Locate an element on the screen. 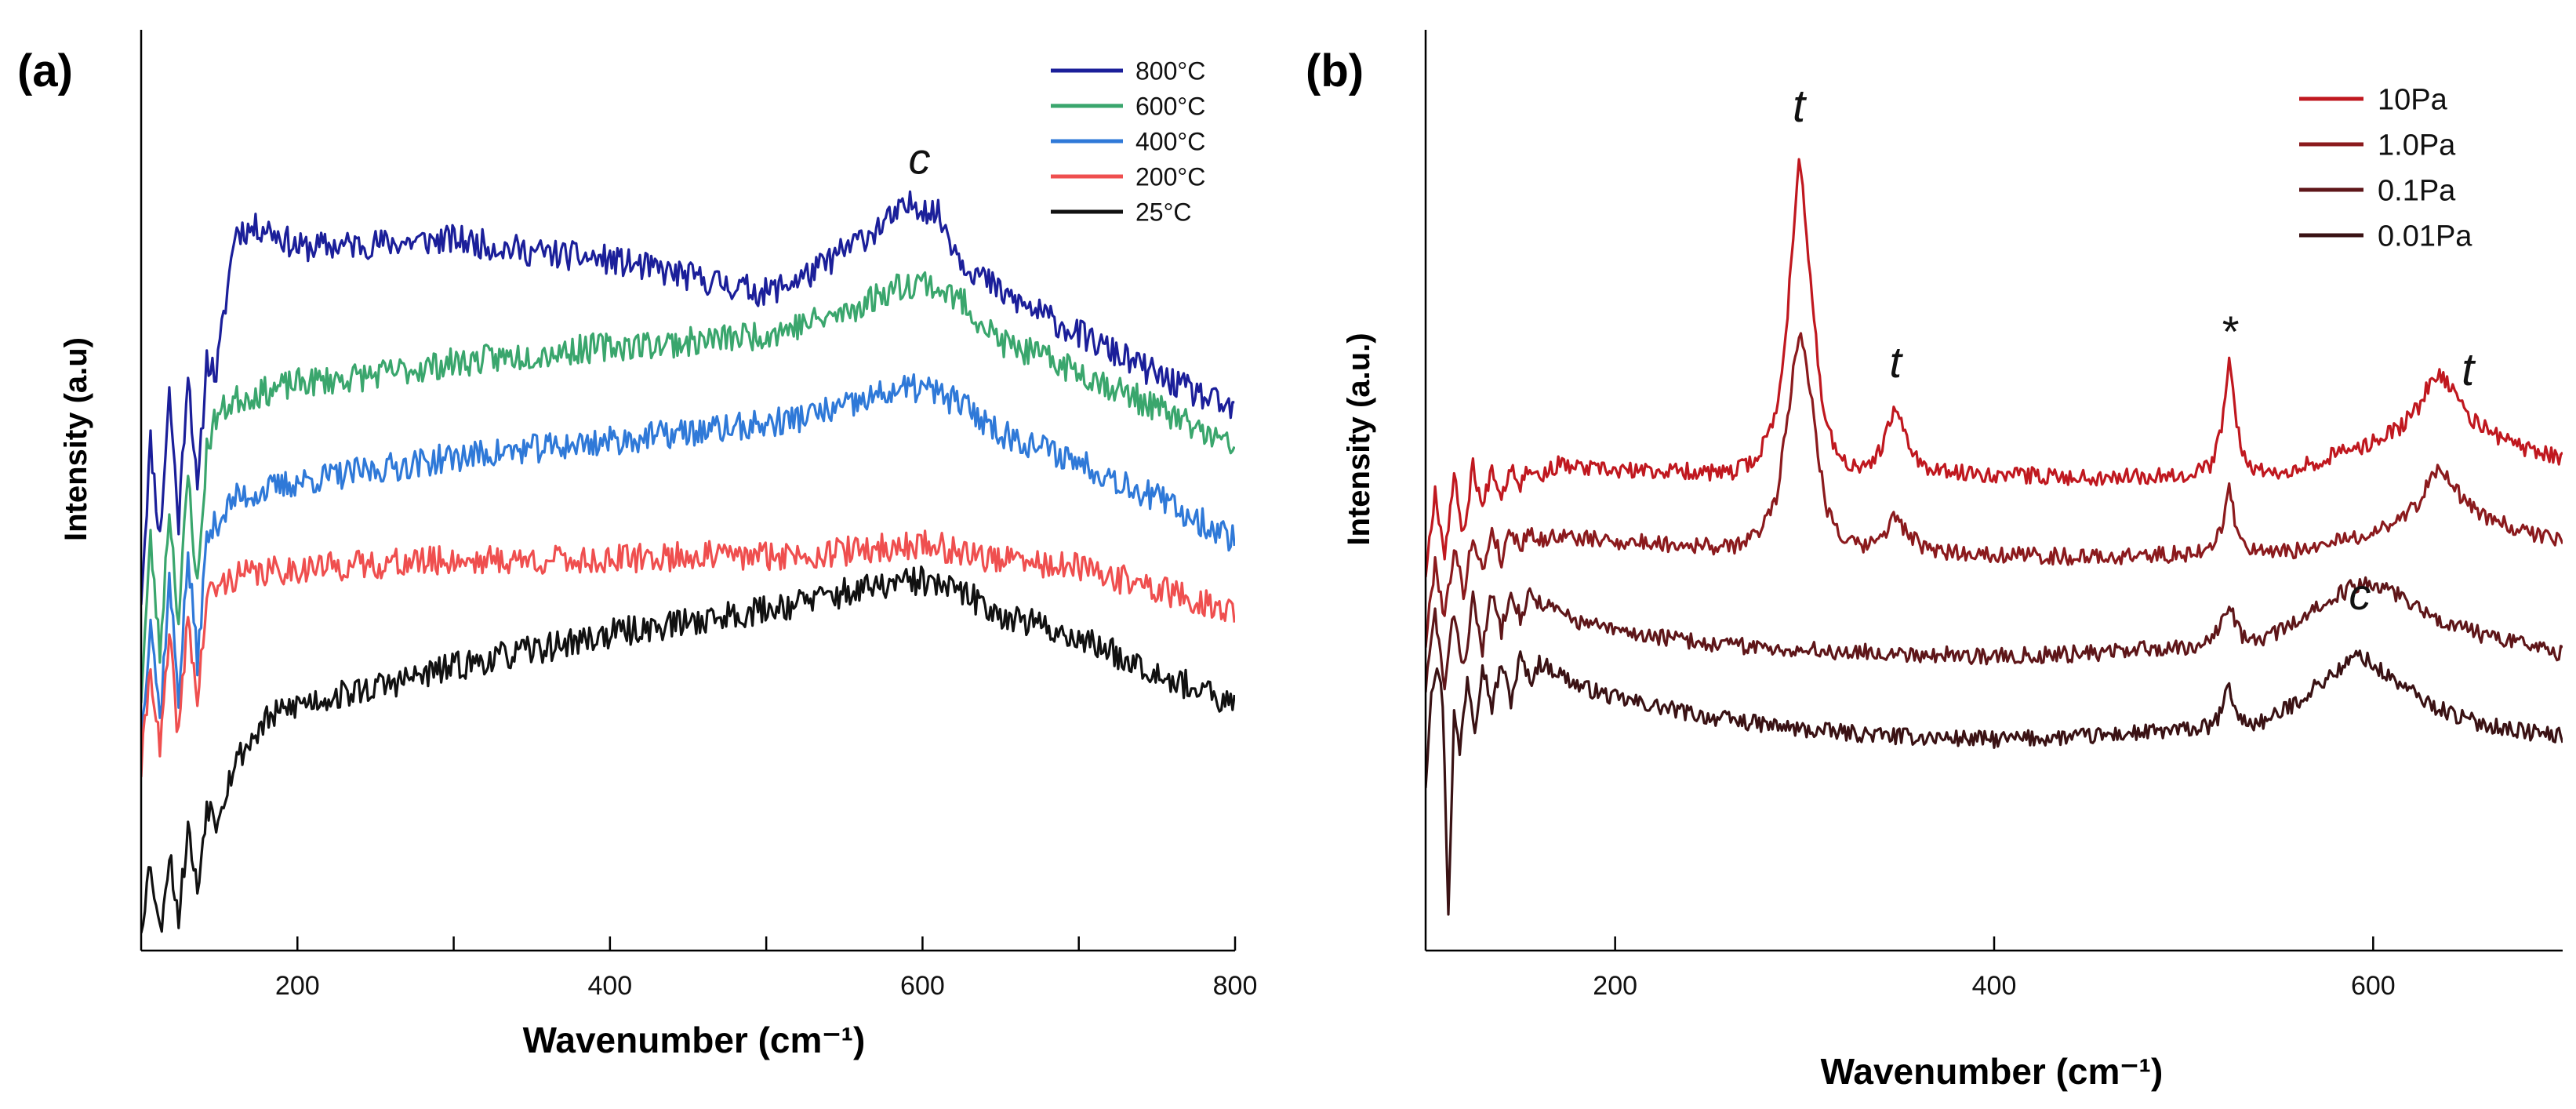 This screenshot has height=1109, width=2576. series-line-25-c is located at coordinates (688, 750).